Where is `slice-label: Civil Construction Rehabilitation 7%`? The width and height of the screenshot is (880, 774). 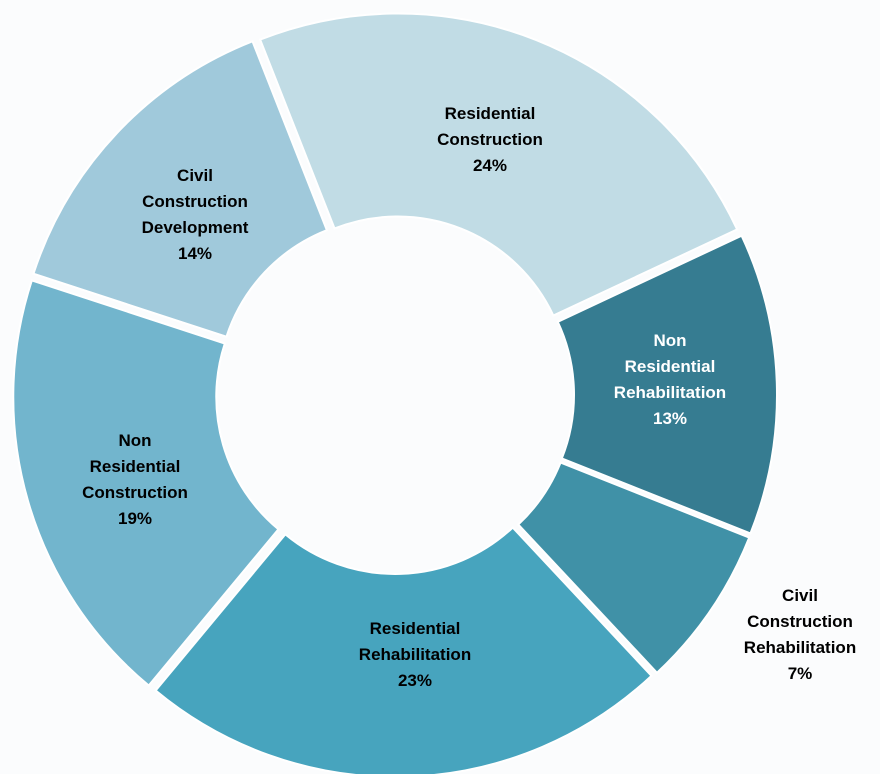 slice-label: Civil Construction Rehabilitation 7% is located at coordinates (800, 635).